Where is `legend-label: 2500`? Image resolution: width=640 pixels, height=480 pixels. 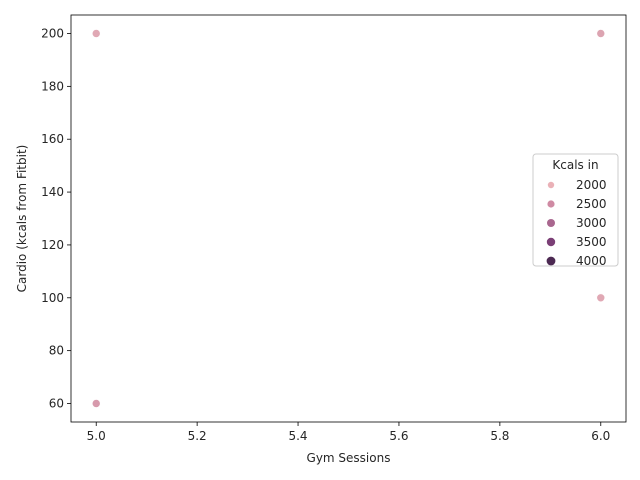 legend-label: 2500 is located at coordinates (591, 204).